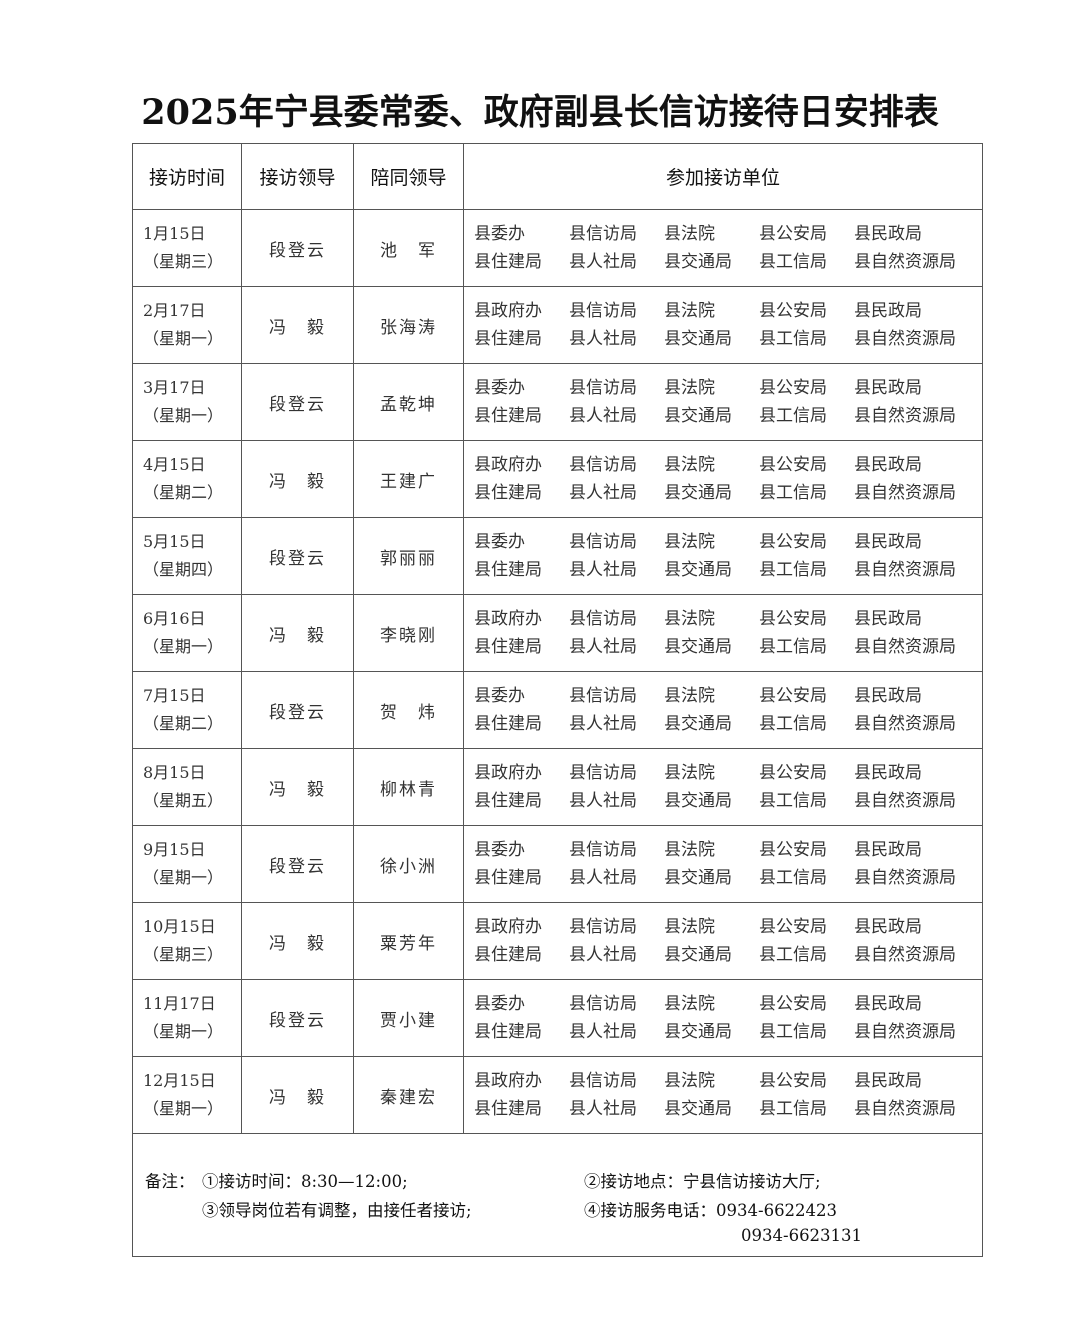 This screenshot has width=1080, height=1337. What do you see at coordinates (711, 1210) in the screenshot?
I see `note-phone: ④接访服务电话：0934-6622423` at bounding box center [711, 1210].